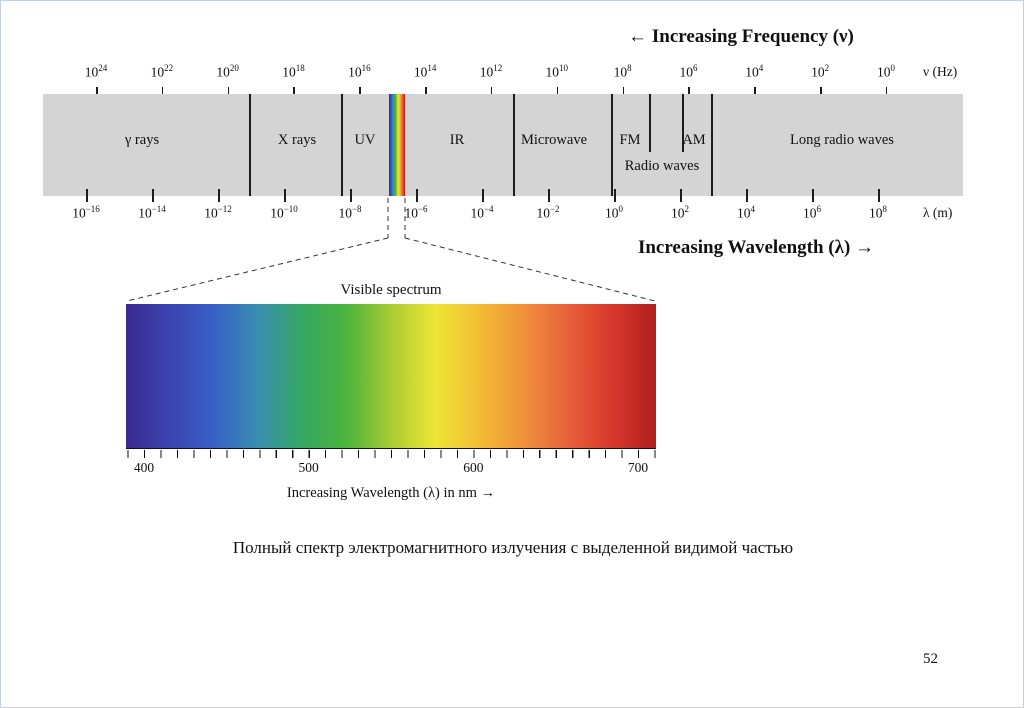 The height and width of the screenshot is (708, 1024). Describe the element at coordinates (308, 467) in the screenshot. I see `nm-tick-label: 500` at that location.